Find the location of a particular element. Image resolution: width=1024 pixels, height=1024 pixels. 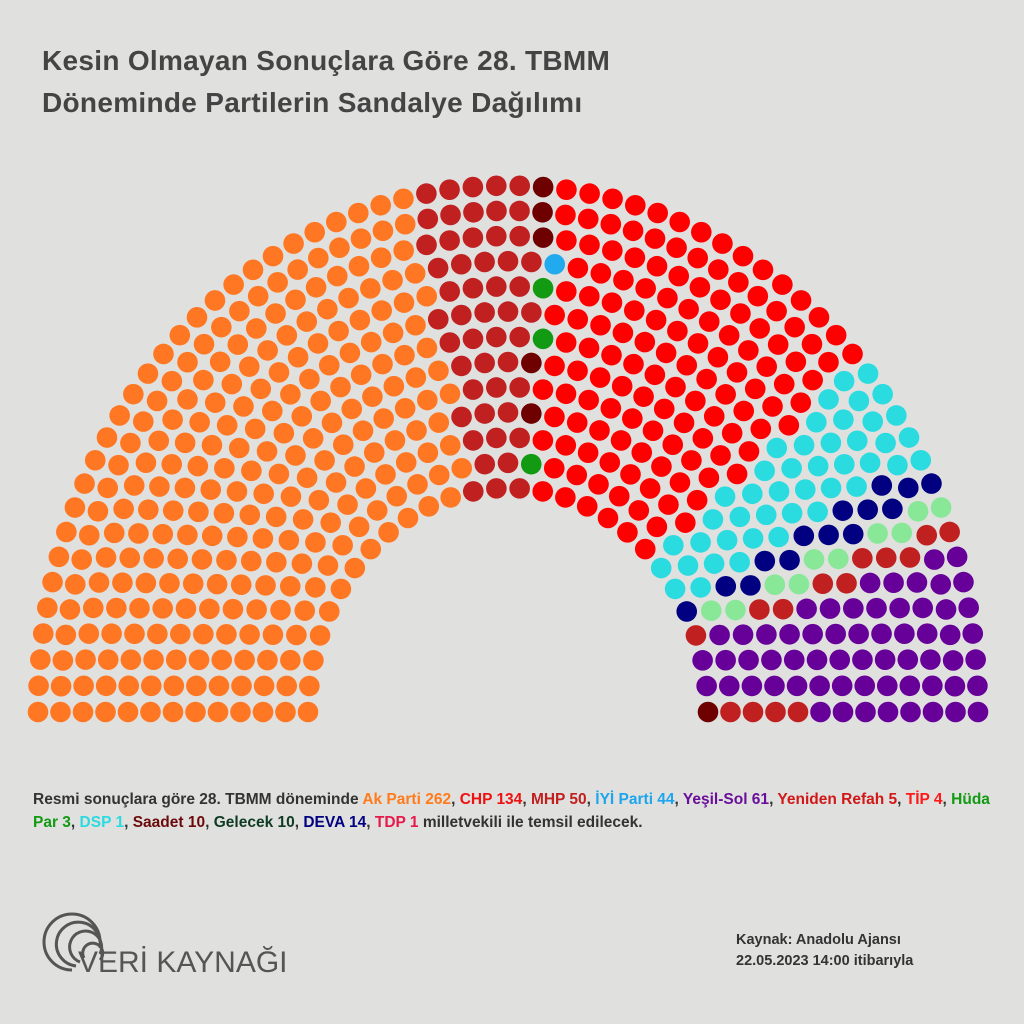

logo-text: VERİ KAYNAĞI is located at coordinates (183, 962).